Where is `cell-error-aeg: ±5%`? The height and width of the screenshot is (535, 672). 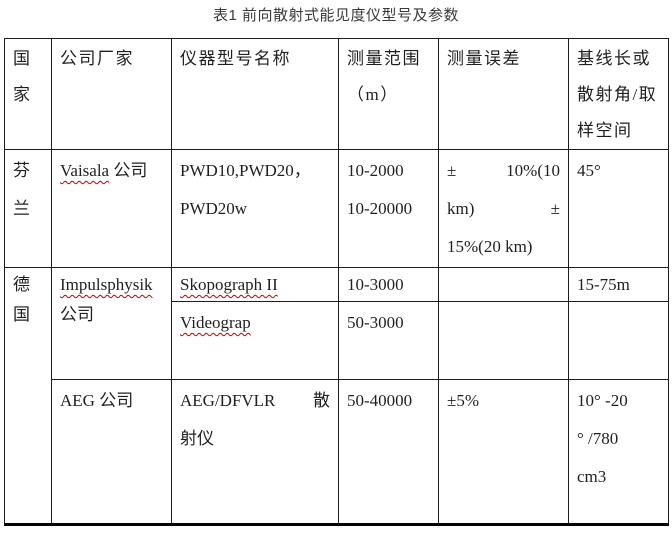 cell-error-aeg: ±5% is located at coordinates (503, 452).